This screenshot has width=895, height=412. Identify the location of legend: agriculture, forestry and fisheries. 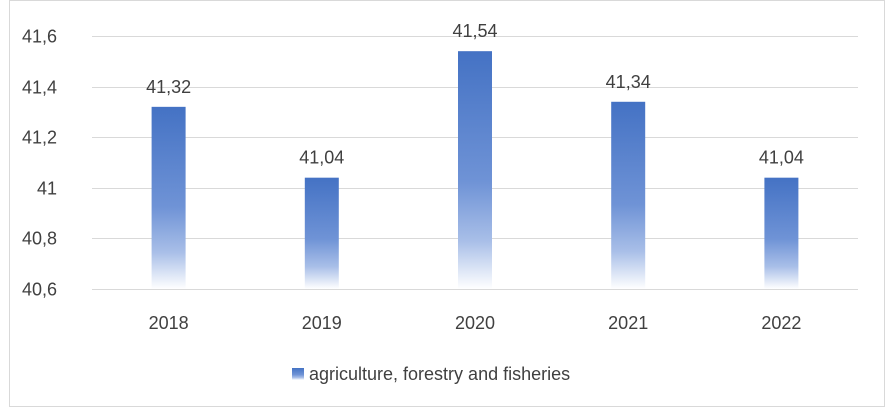
(431, 374).